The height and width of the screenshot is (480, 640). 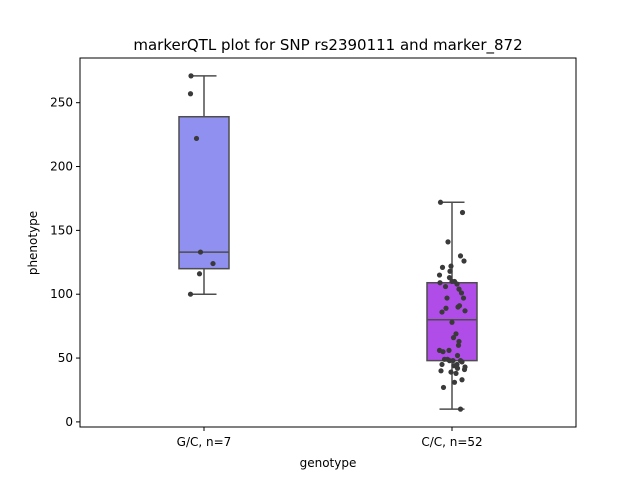 What do you see at coordinates (69, 422) in the screenshot?
I see `y-tick-label: 0` at bounding box center [69, 422].